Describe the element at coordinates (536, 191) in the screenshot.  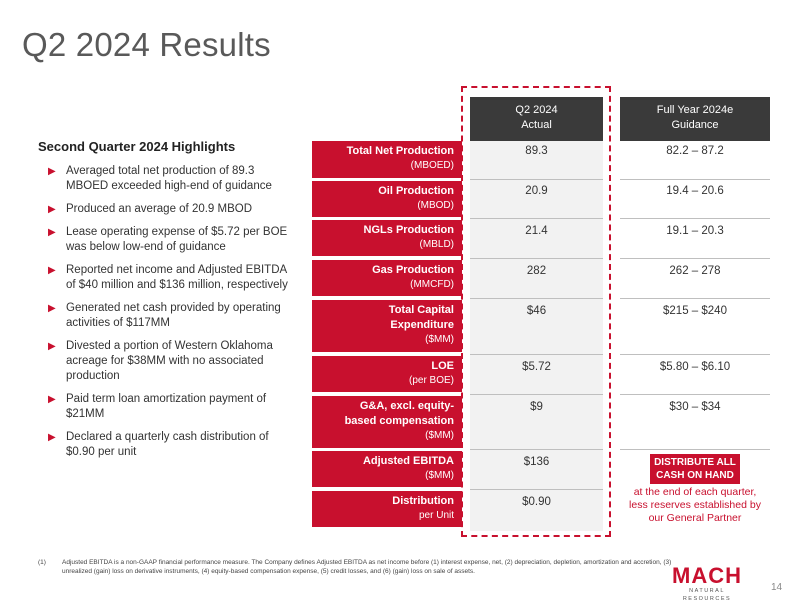
I see `q2-value-oil-production: 20.9` at that location.